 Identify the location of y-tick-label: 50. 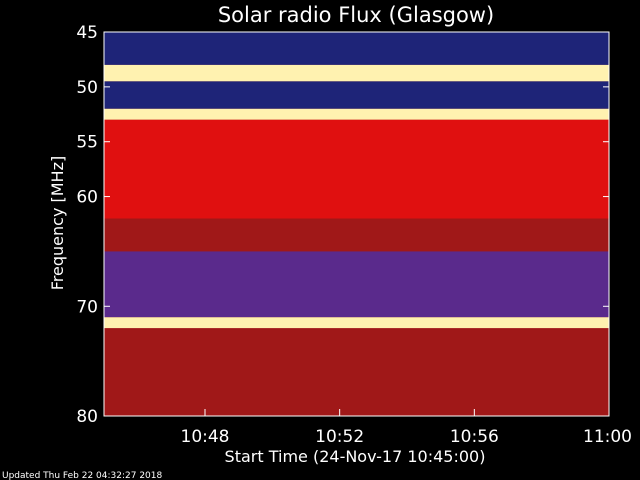
(87, 88).